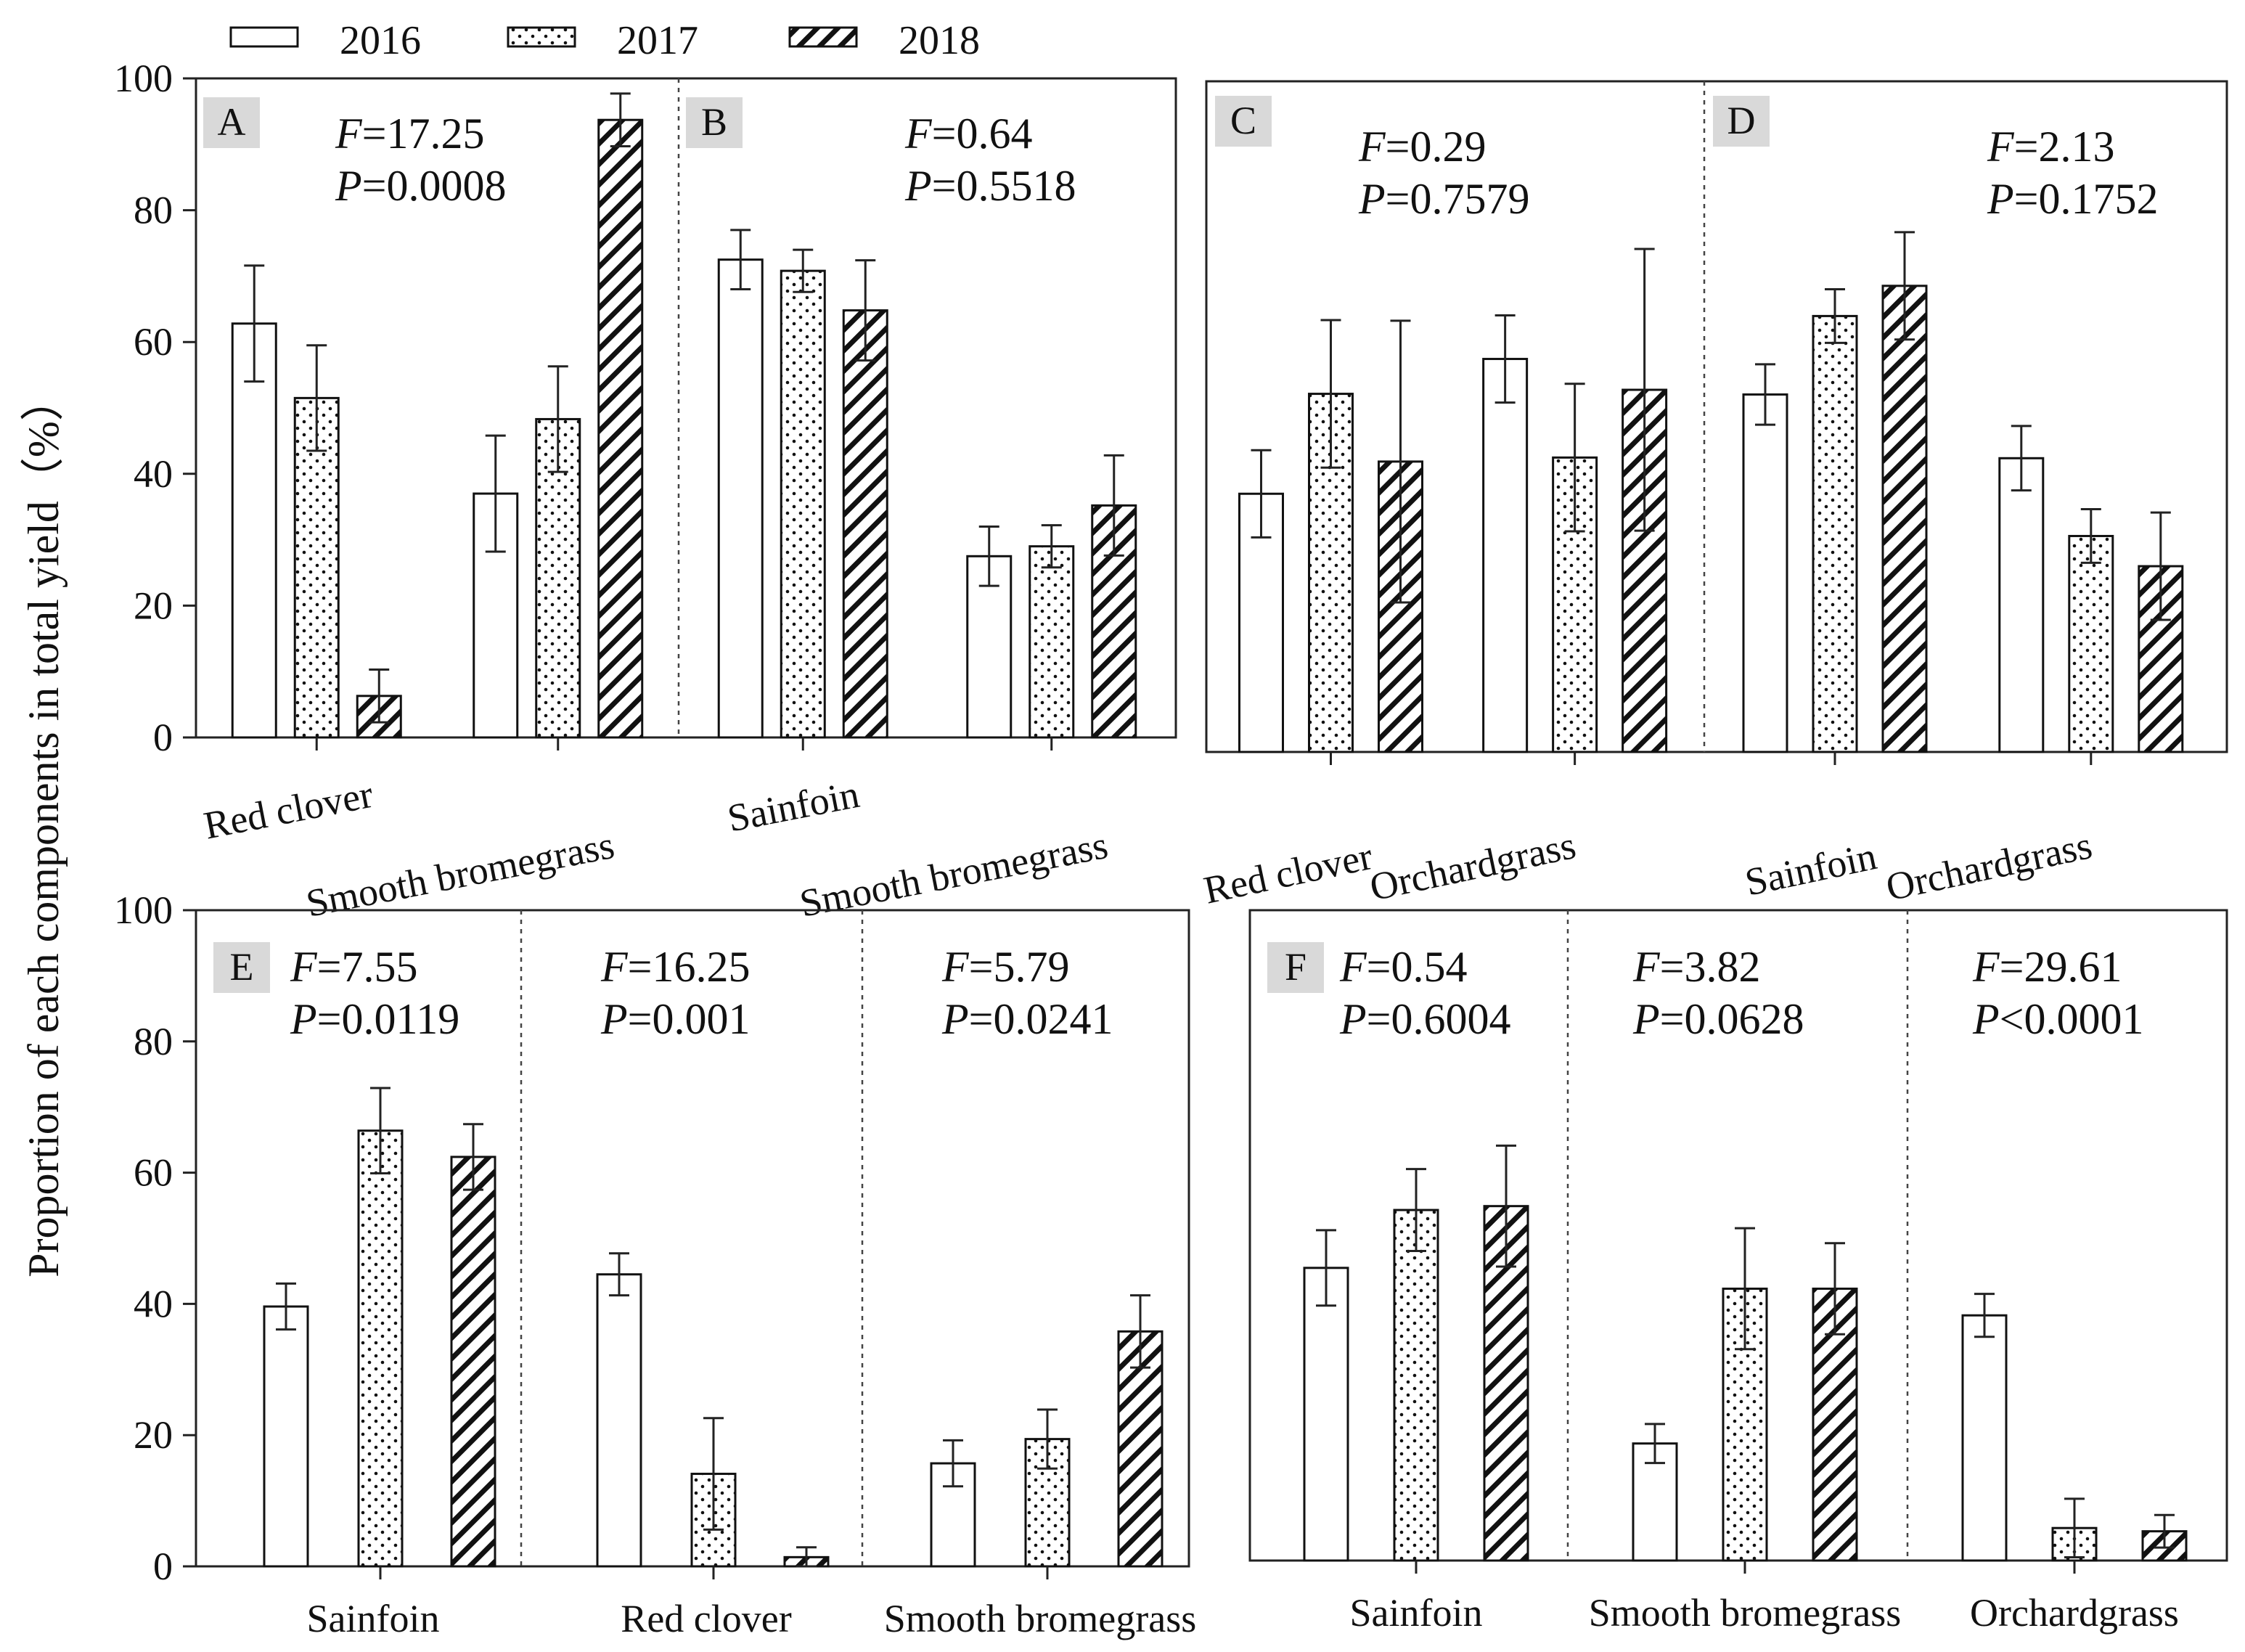  Describe the element at coordinates (1243, 121) in the screenshot. I see `panel-C-box` at that location.